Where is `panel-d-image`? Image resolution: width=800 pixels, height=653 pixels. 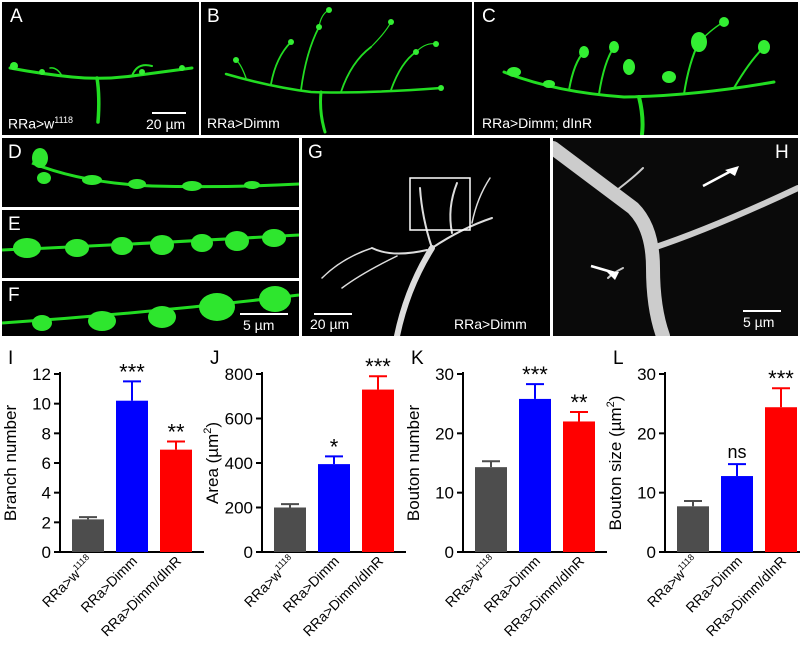
panel-d-image is located at coordinates (165, 169).